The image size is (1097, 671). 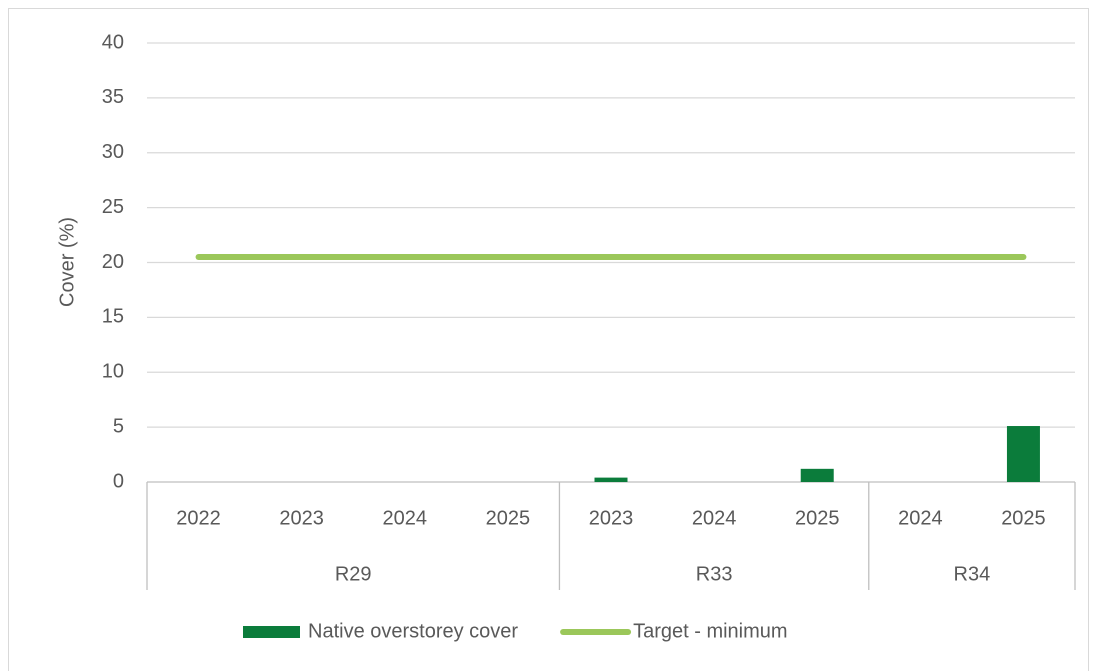 I want to click on y-tick-label: 30, so click(x=113, y=152).